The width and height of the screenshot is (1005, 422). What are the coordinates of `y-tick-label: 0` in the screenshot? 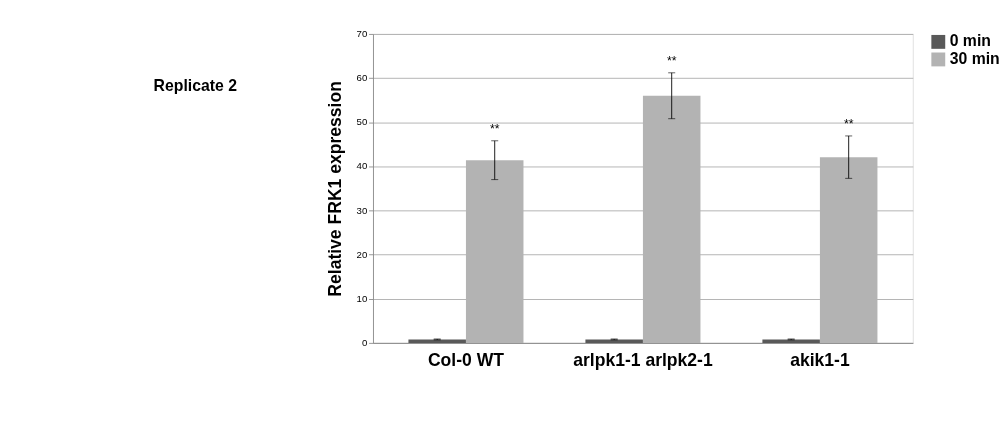 It's located at (364, 343).